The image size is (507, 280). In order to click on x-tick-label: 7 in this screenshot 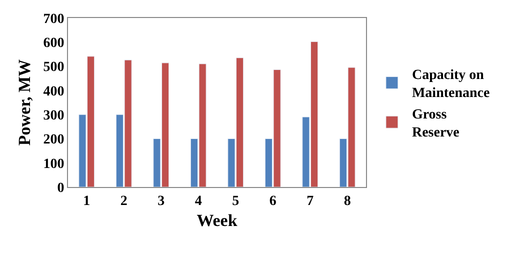, I will do `click(310, 201)`.